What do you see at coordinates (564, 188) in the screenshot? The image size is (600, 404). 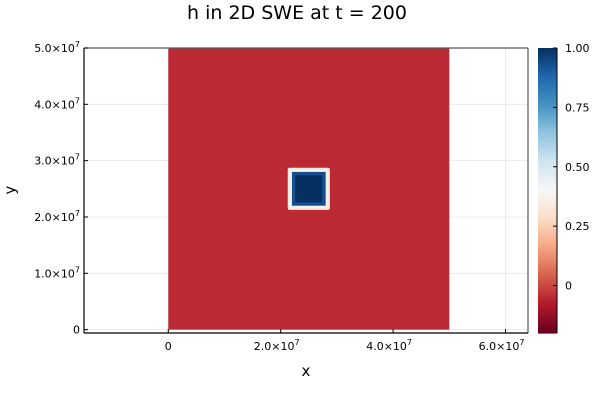 I see `colorbar: 0 0.25 0.50 0.75 1.00` at bounding box center [564, 188].